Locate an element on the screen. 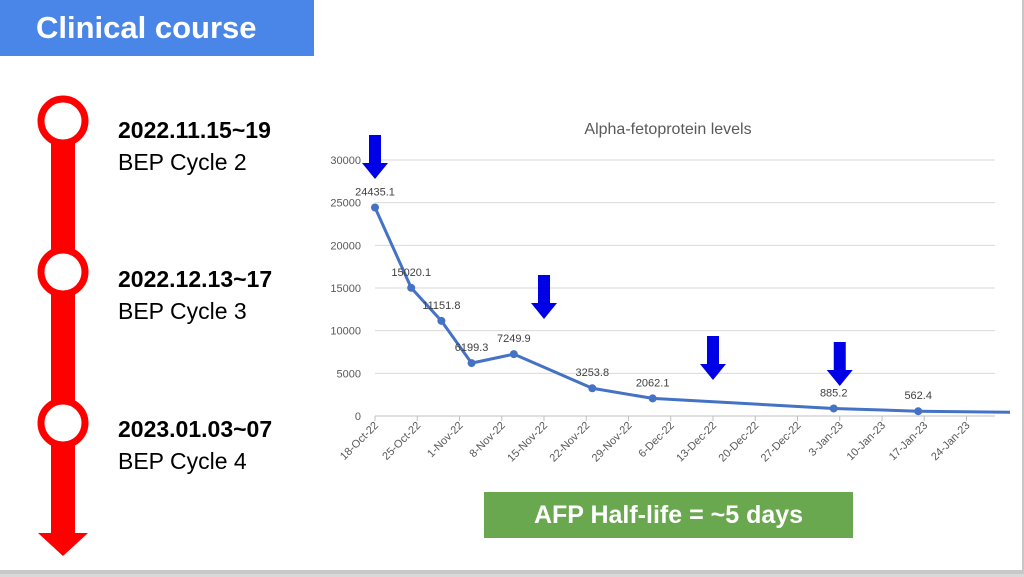 The height and width of the screenshot is (577, 1024). y-tick-label: 25000 is located at coordinates (345, 204).